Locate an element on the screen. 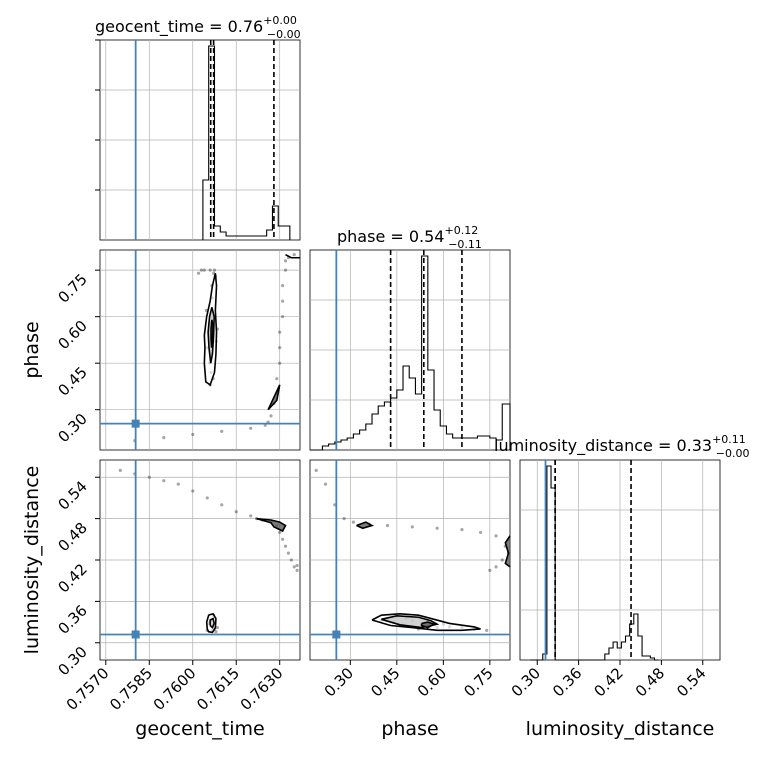  scatter-phase-ld-panel is located at coordinates (410, 560).